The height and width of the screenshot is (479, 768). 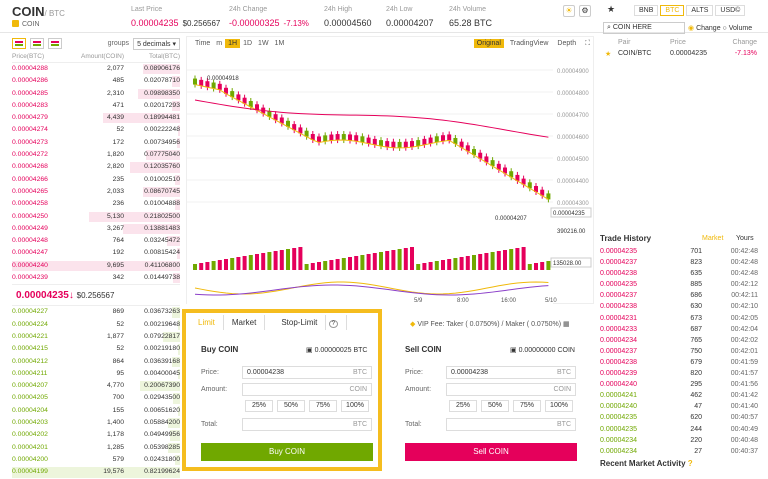 What do you see at coordinates (96, 69) in the screenshot?
I see `ask-row: 0.00004288 2,077 0.08906176` at bounding box center [96, 69].